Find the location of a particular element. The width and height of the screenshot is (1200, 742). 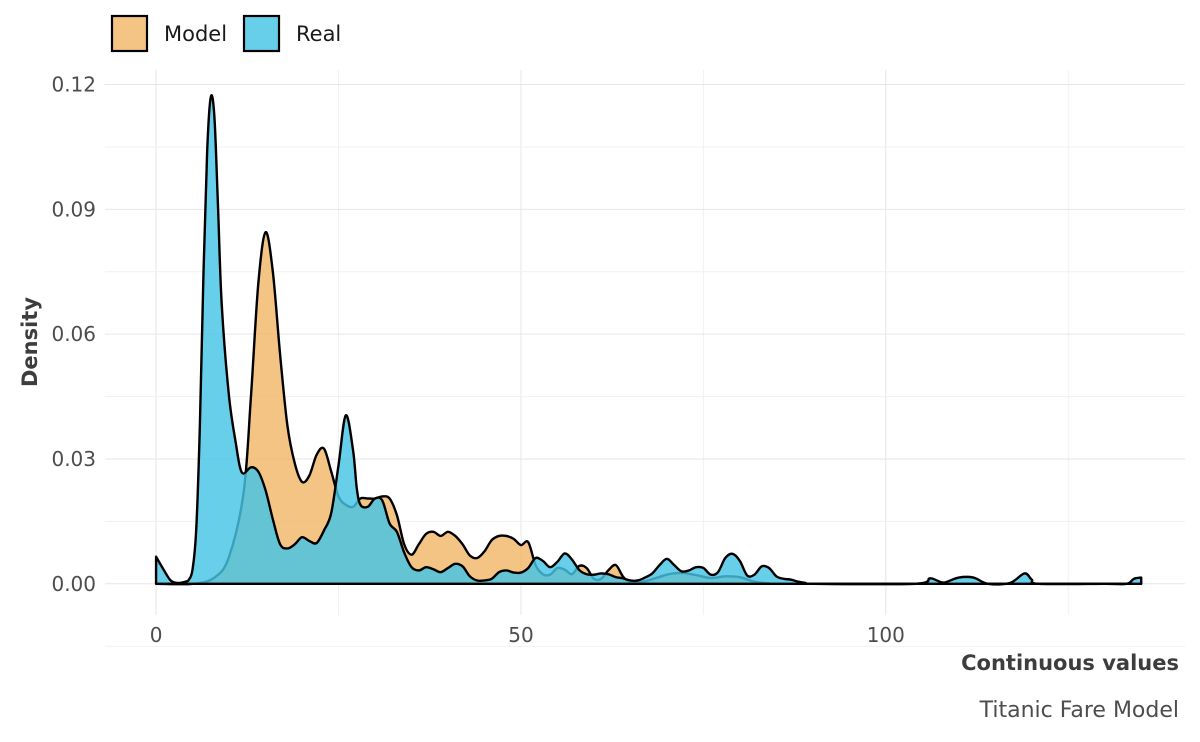

x-axis-title: Continuous values is located at coordinates (1070, 663).